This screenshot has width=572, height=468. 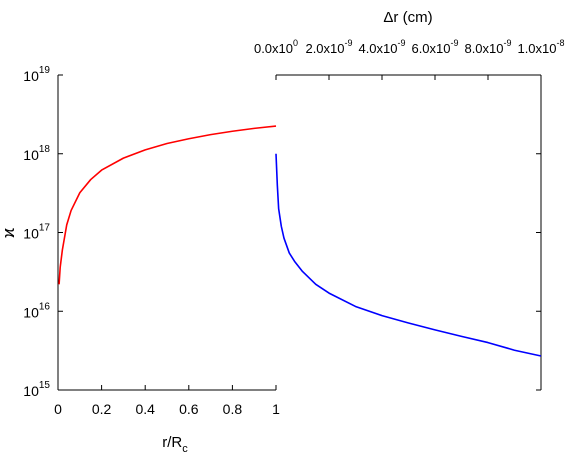 I want to click on y-tick-label: 1015, so click(x=36, y=389).